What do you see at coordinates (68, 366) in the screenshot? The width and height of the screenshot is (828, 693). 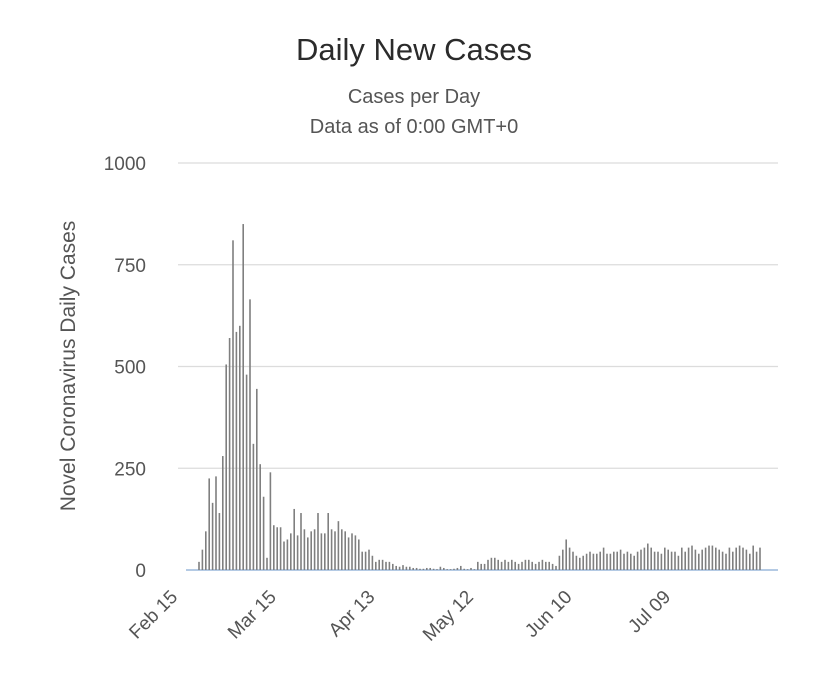 I see `y-axis-label: Novel Coronavirus Daily Cases` at bounding box center [68, 366].